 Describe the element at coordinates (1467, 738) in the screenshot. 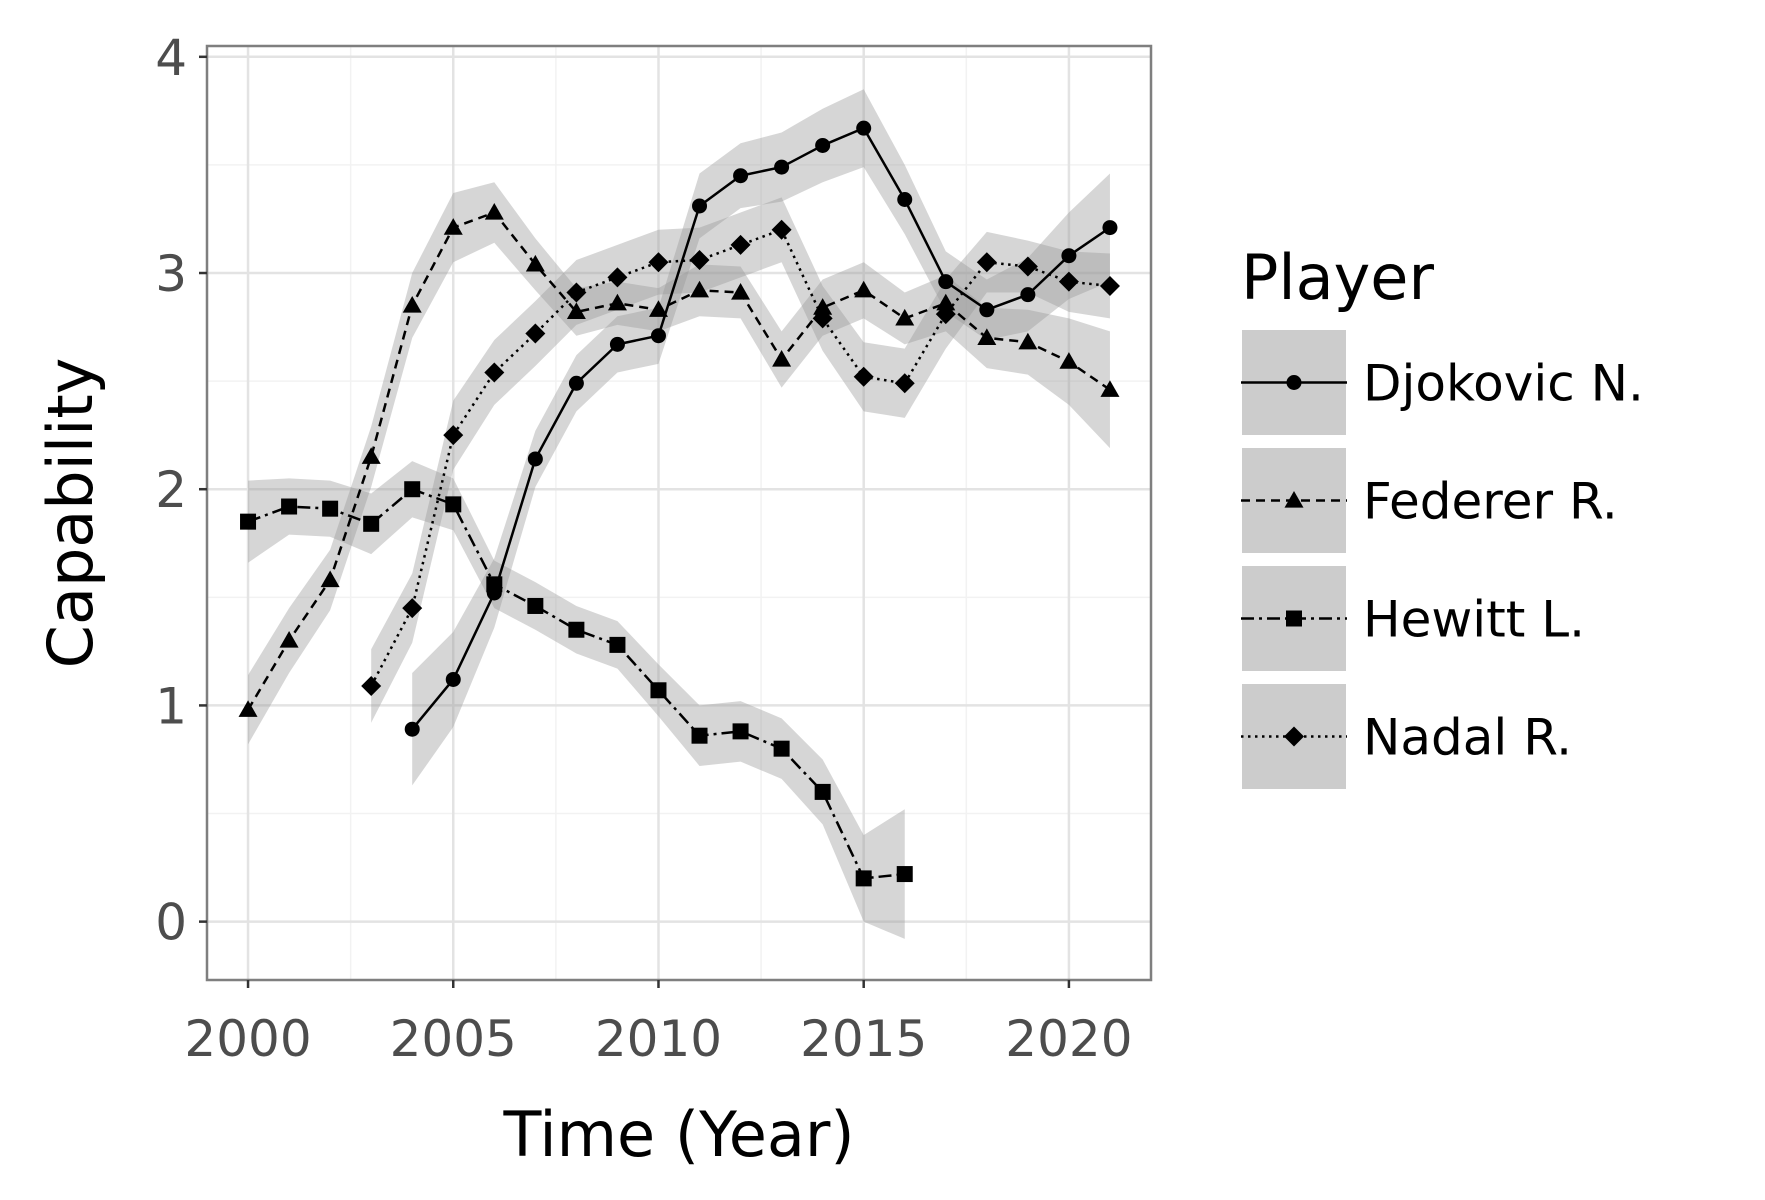

I see `legend-label: Nadal R.` at that location.